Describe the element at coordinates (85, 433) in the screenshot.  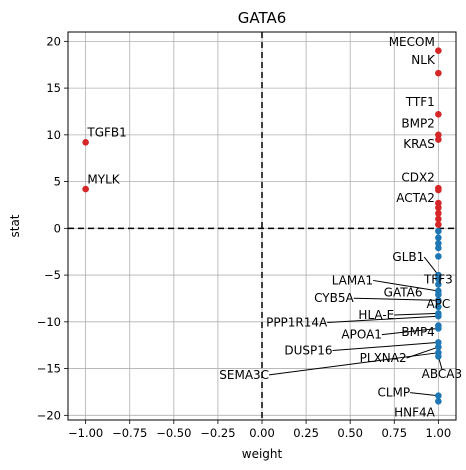
I see `x-tick-label: −1.00` at that location.